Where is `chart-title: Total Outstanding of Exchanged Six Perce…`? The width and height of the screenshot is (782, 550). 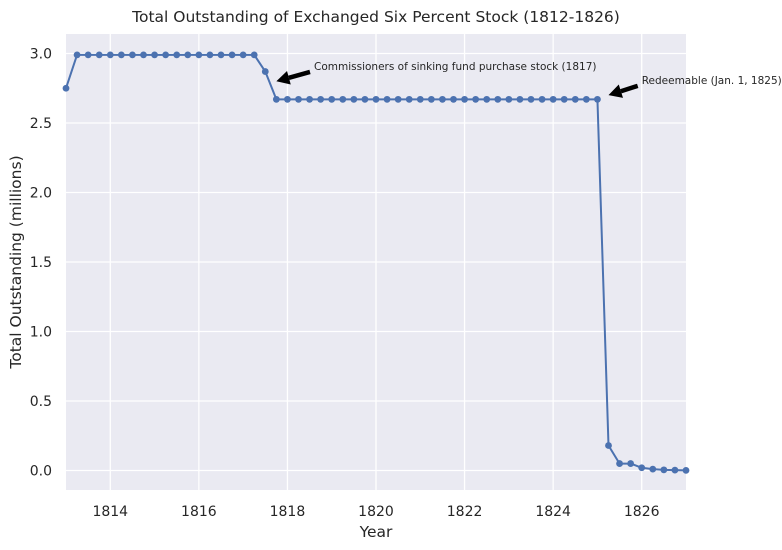
chart-title: Total Outstanding of Exchanged Six Perce… is located at coordinates (375, 17).